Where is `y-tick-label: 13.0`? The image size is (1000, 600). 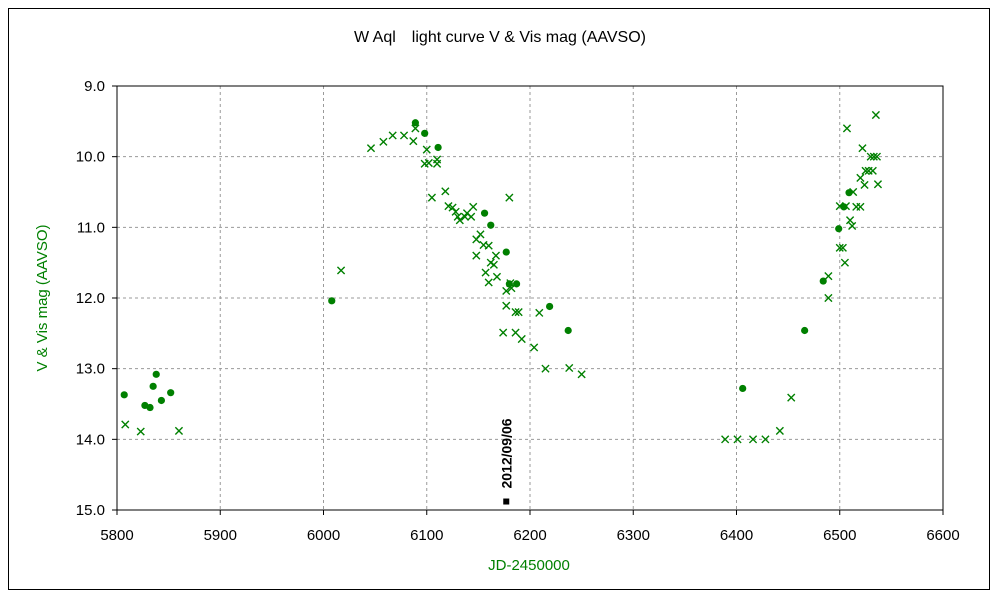
y-tick-label: 13.0 is located at coordinates (90, 369).